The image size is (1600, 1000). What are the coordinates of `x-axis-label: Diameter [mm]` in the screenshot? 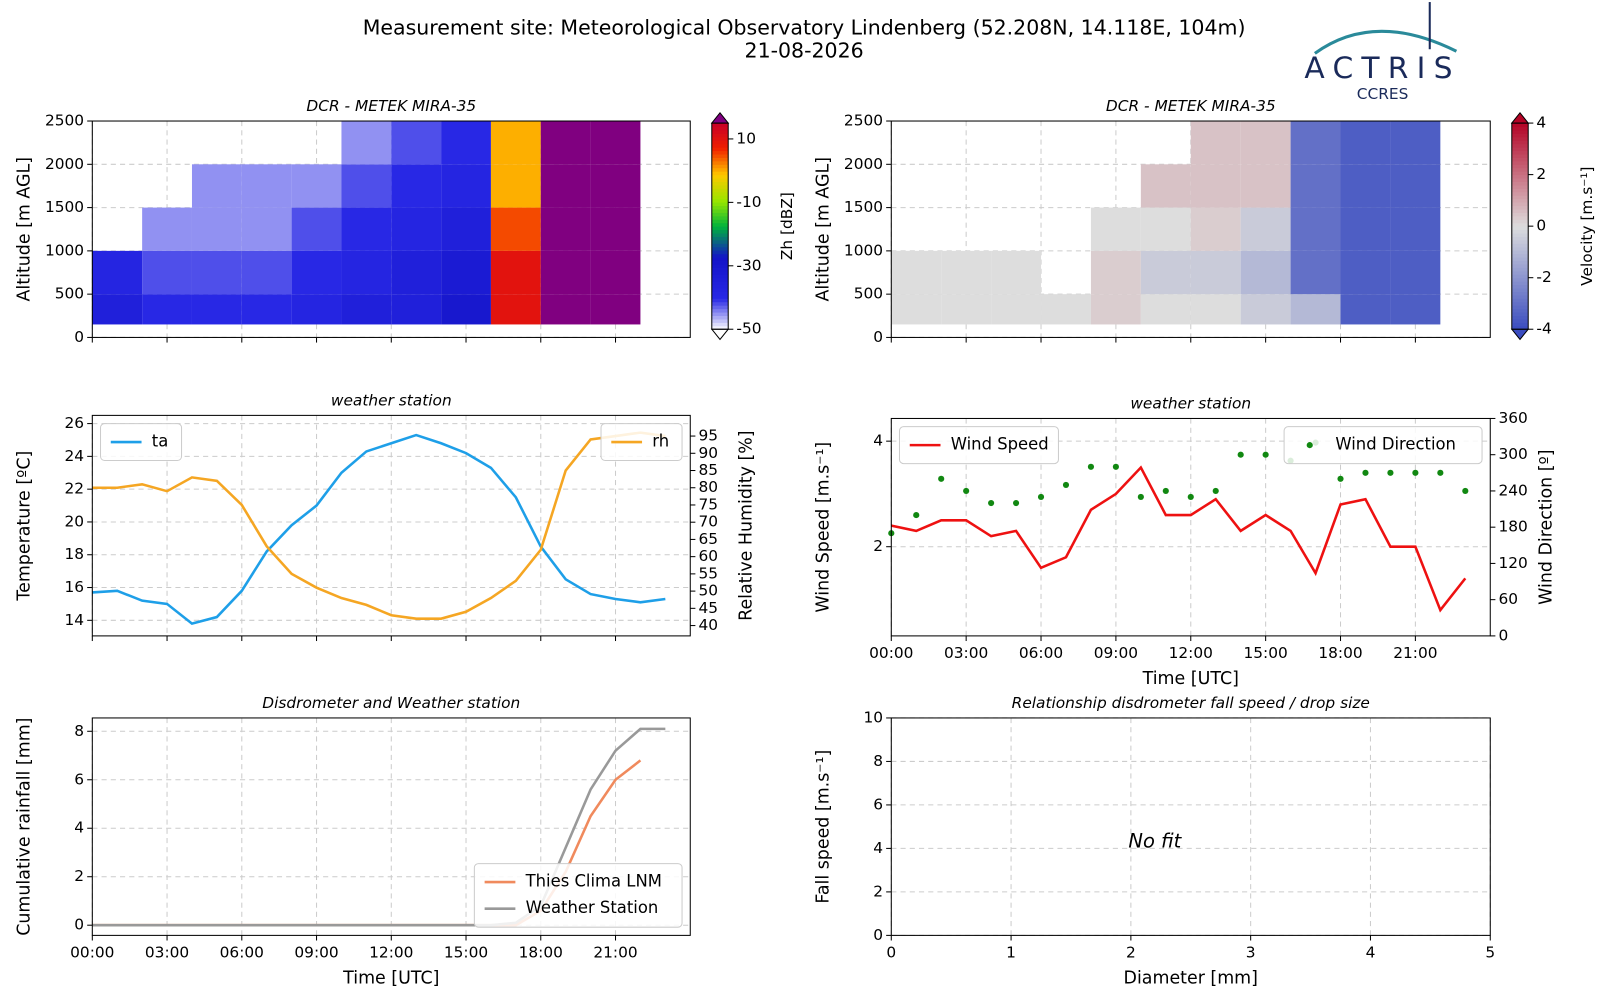 It's located at (1191, 978).